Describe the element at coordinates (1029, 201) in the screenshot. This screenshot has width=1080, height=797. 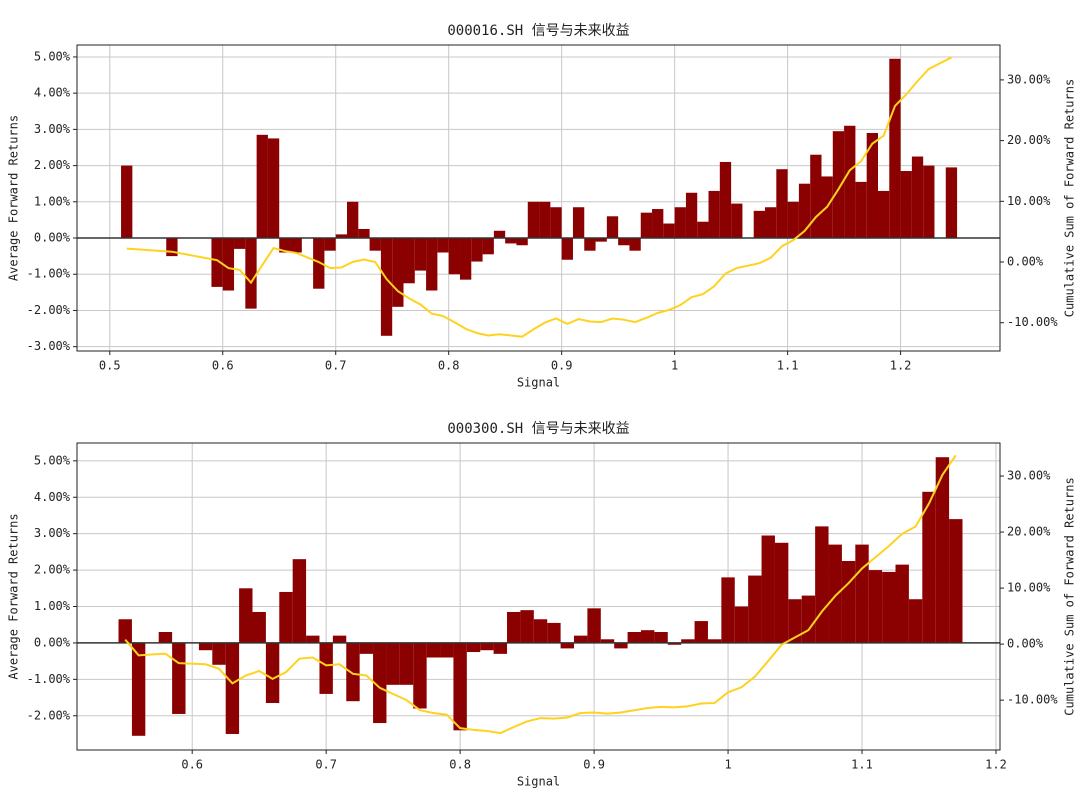
I see `y2-tick-label: 10.00%` at that location.